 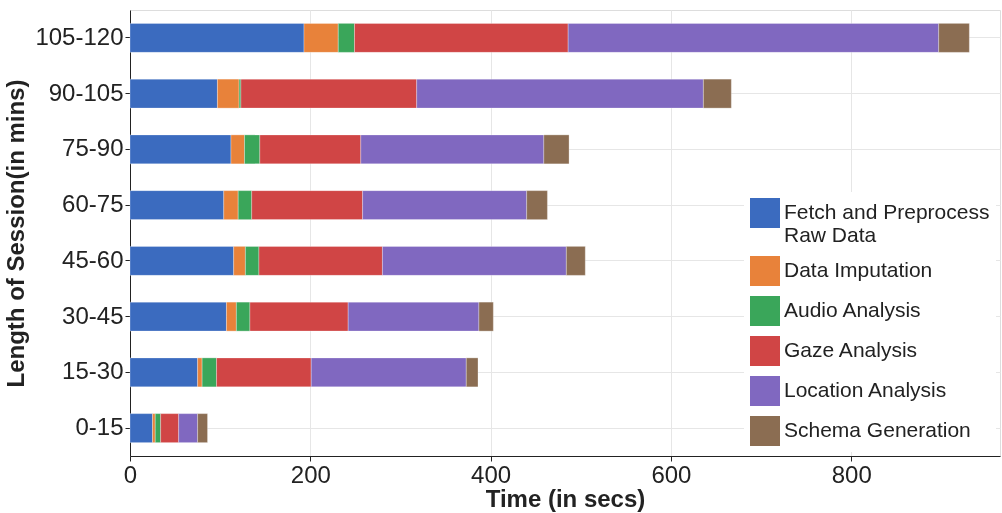 I want to click on x-tick-label: 600, so click(x=671, y=474).